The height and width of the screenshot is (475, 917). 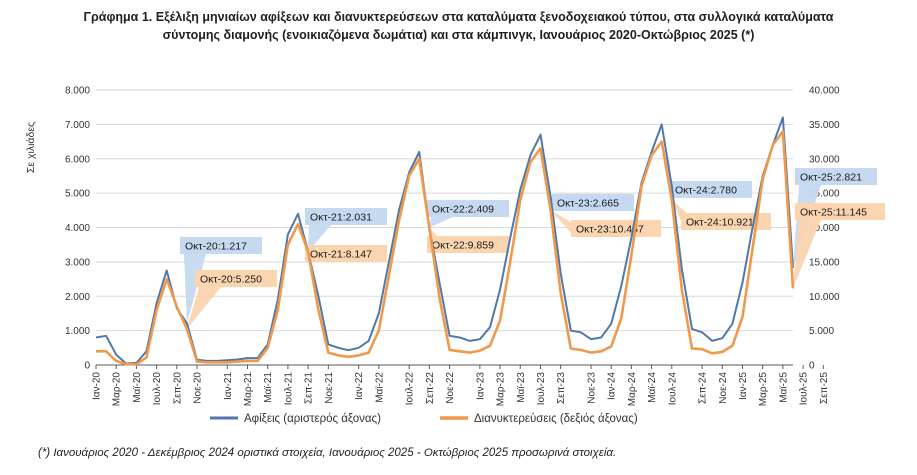 I want to click on callout-label: Οκτ-24:2.780, so click(x=706, y=191).